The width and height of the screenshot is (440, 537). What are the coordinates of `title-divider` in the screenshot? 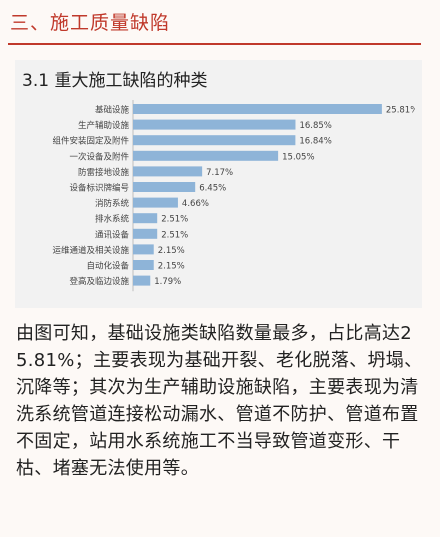 It's located at (214, 44).